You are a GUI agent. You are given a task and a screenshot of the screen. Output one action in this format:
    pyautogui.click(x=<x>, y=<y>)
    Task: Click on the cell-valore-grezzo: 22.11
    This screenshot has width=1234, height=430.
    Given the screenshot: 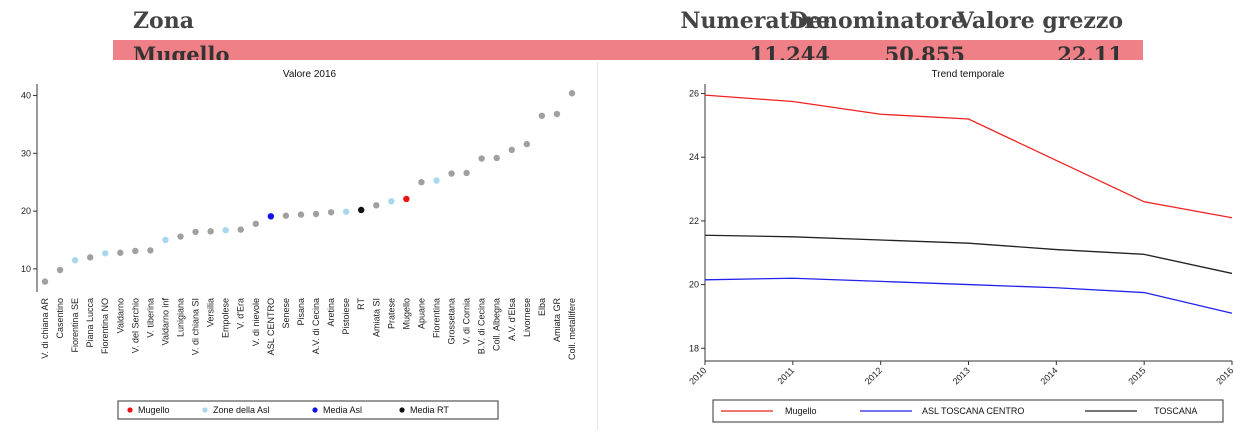 What is the action you would take?
    pyautogui.click(x=1090, y=51)
    